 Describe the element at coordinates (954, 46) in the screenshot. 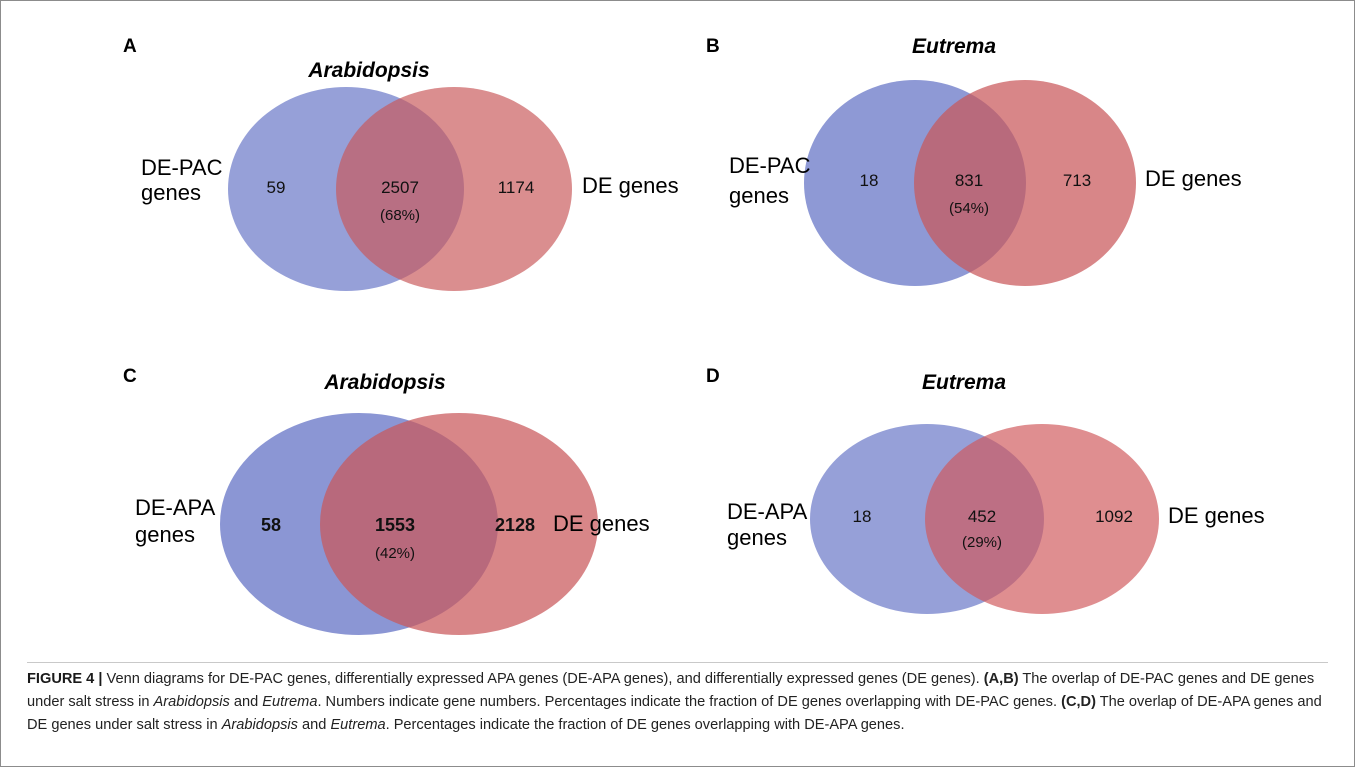

I see `panel-title-b: Eutrema` at that location.